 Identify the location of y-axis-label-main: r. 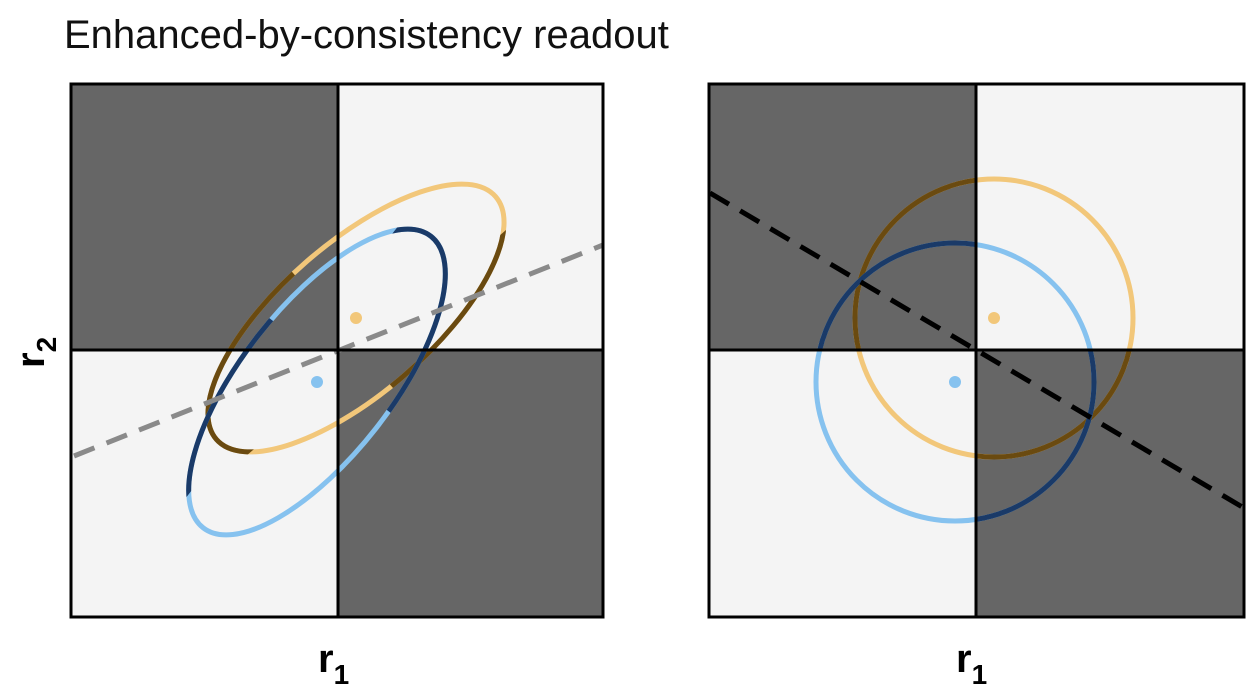
(31, 360).